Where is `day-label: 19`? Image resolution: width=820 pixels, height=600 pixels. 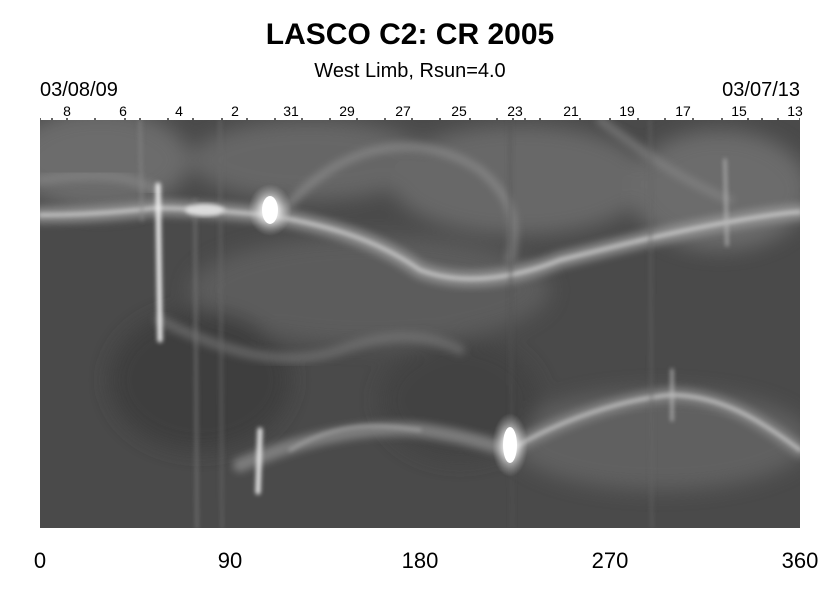 day-label: 19 is located at coordinates (627, 111).